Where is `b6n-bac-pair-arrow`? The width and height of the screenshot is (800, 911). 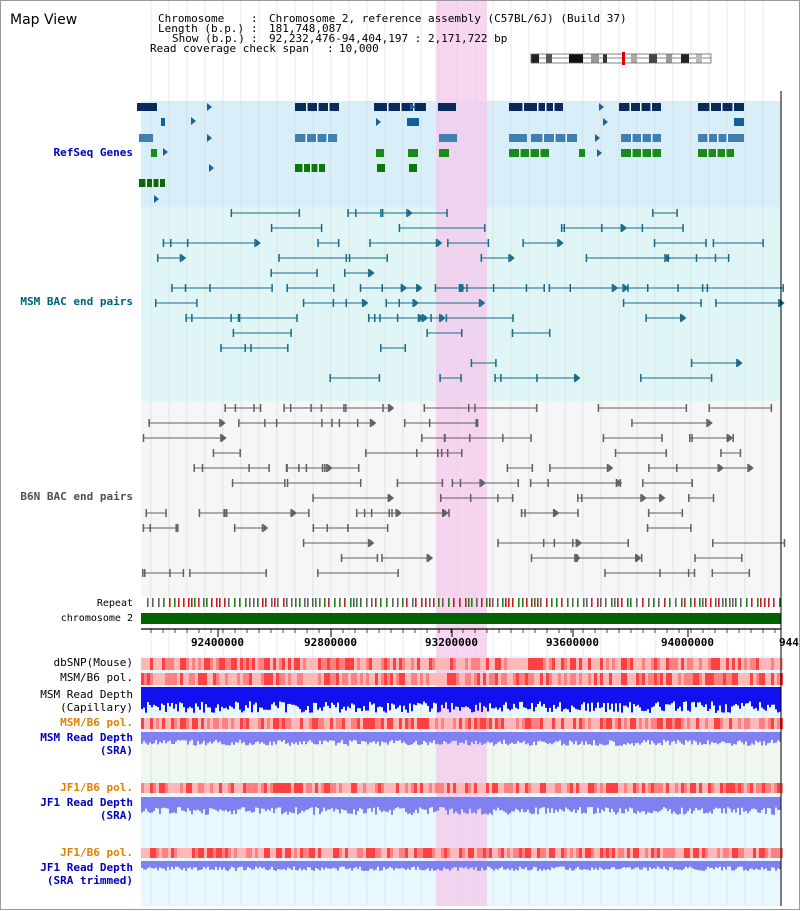 b6n-bac-pair-arrow is located at coordinates (663, 498).